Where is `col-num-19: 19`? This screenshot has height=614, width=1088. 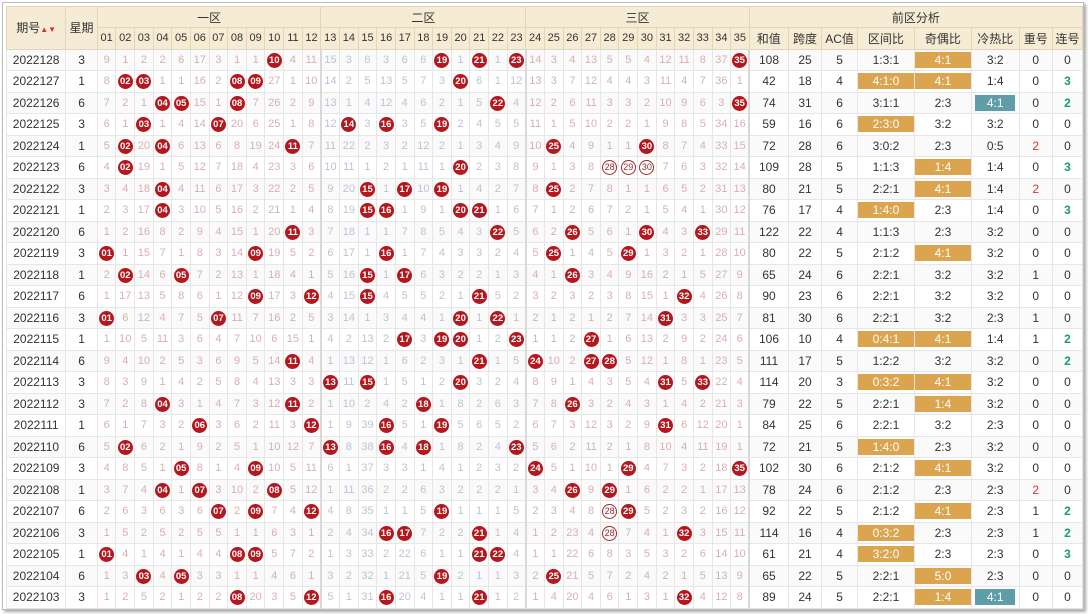 col-num-19: 19 is located at coordinates (442, 38).